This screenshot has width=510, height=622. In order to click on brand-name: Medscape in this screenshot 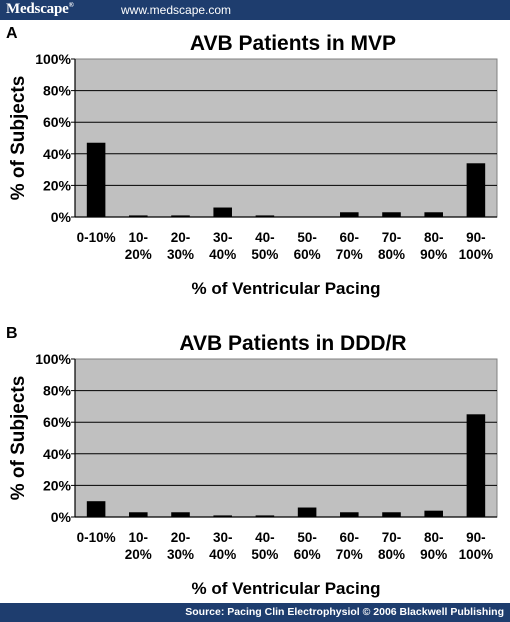, I will do `click(37, 9)`.